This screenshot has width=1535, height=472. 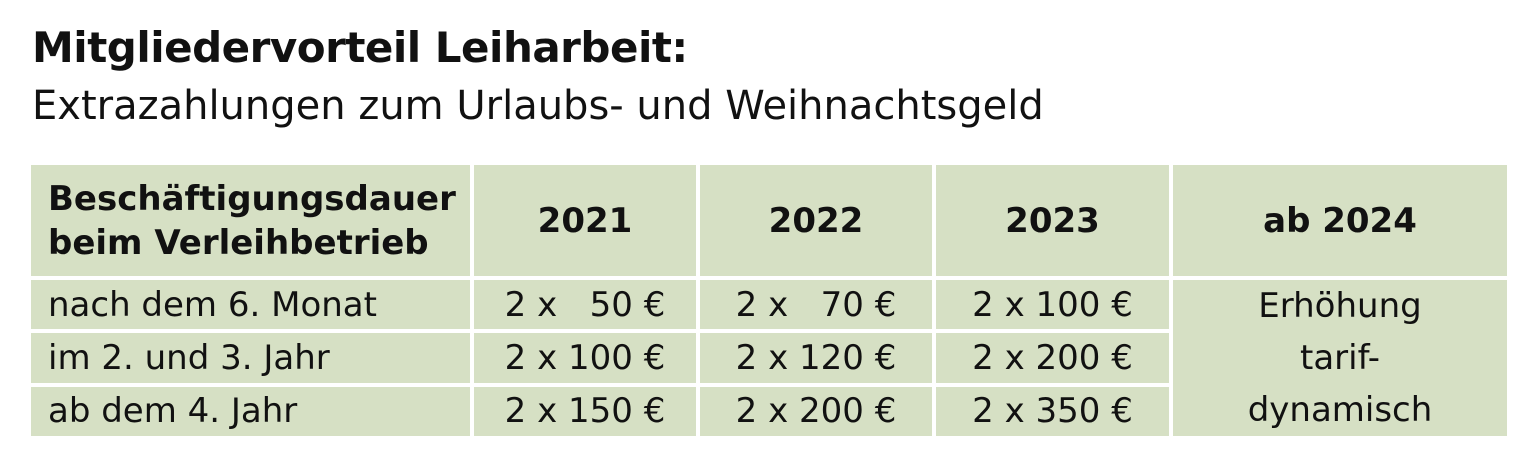 I want to click on tariff-dynamic-note: Erhöhung tarif- dynamisch, so click(x=1340, y=358).